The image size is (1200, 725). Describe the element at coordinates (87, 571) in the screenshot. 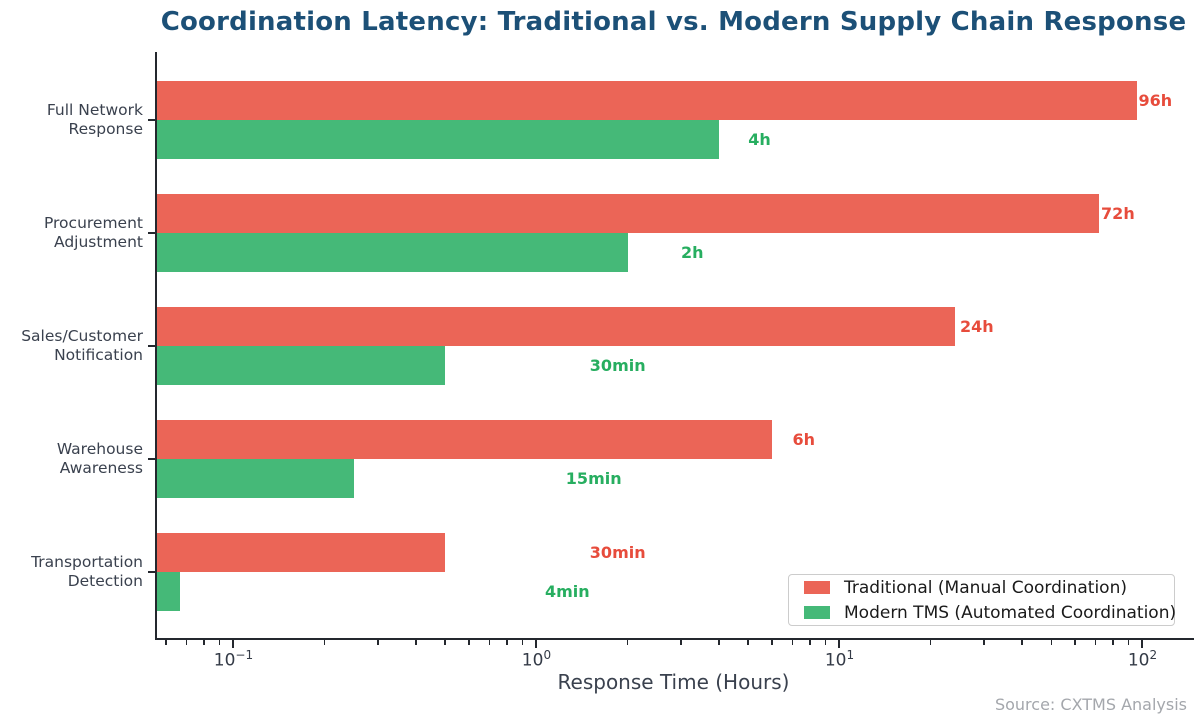

I see `y-category-label: Transportation Detection` at that location.